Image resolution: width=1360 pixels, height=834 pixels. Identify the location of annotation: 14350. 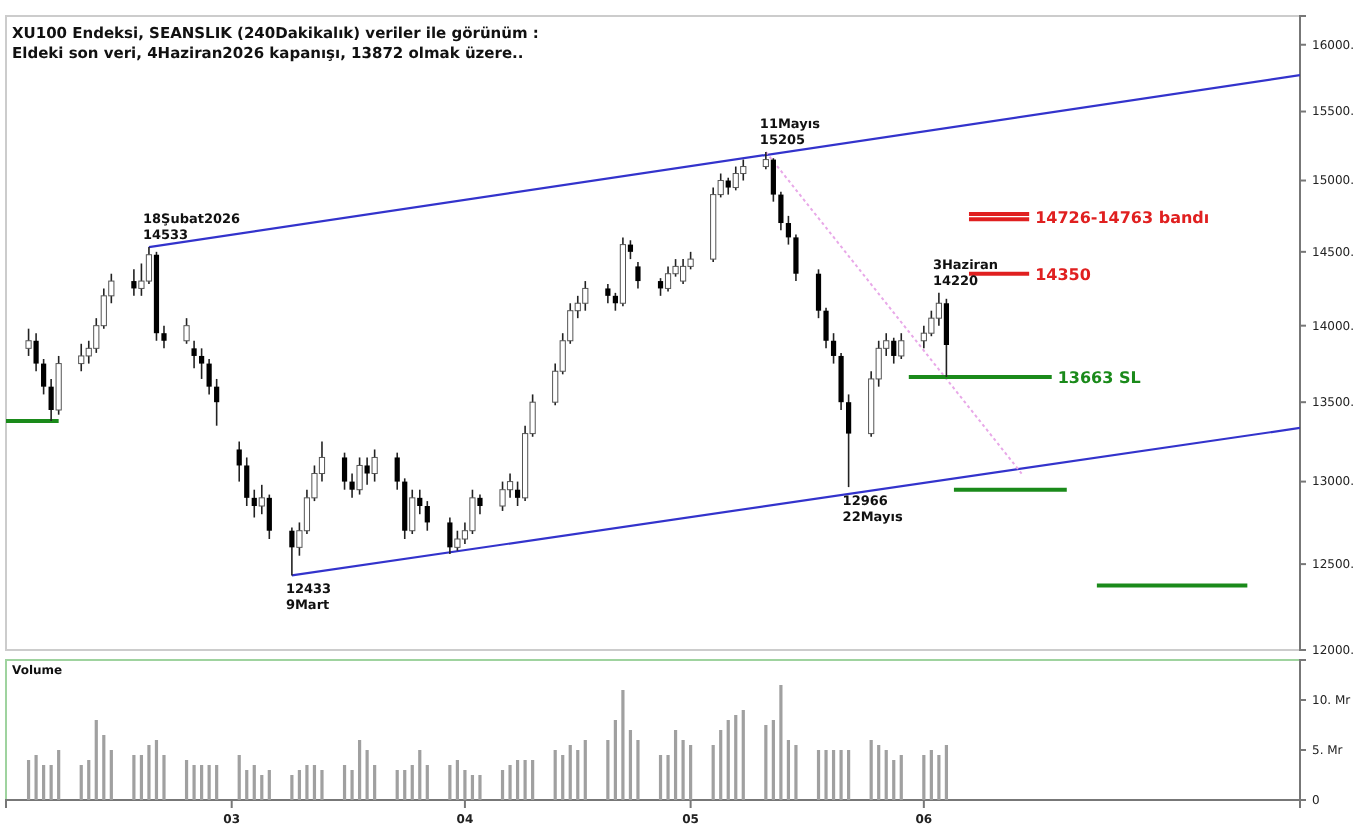
(1063, 274).